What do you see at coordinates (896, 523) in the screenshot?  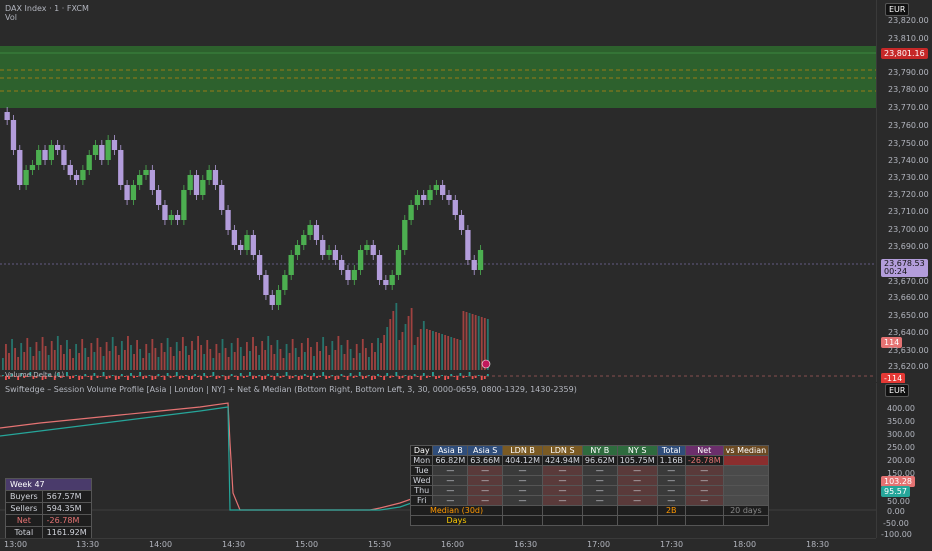 I see `indicator-tick: -50.00` at bounding box center [896, 523].